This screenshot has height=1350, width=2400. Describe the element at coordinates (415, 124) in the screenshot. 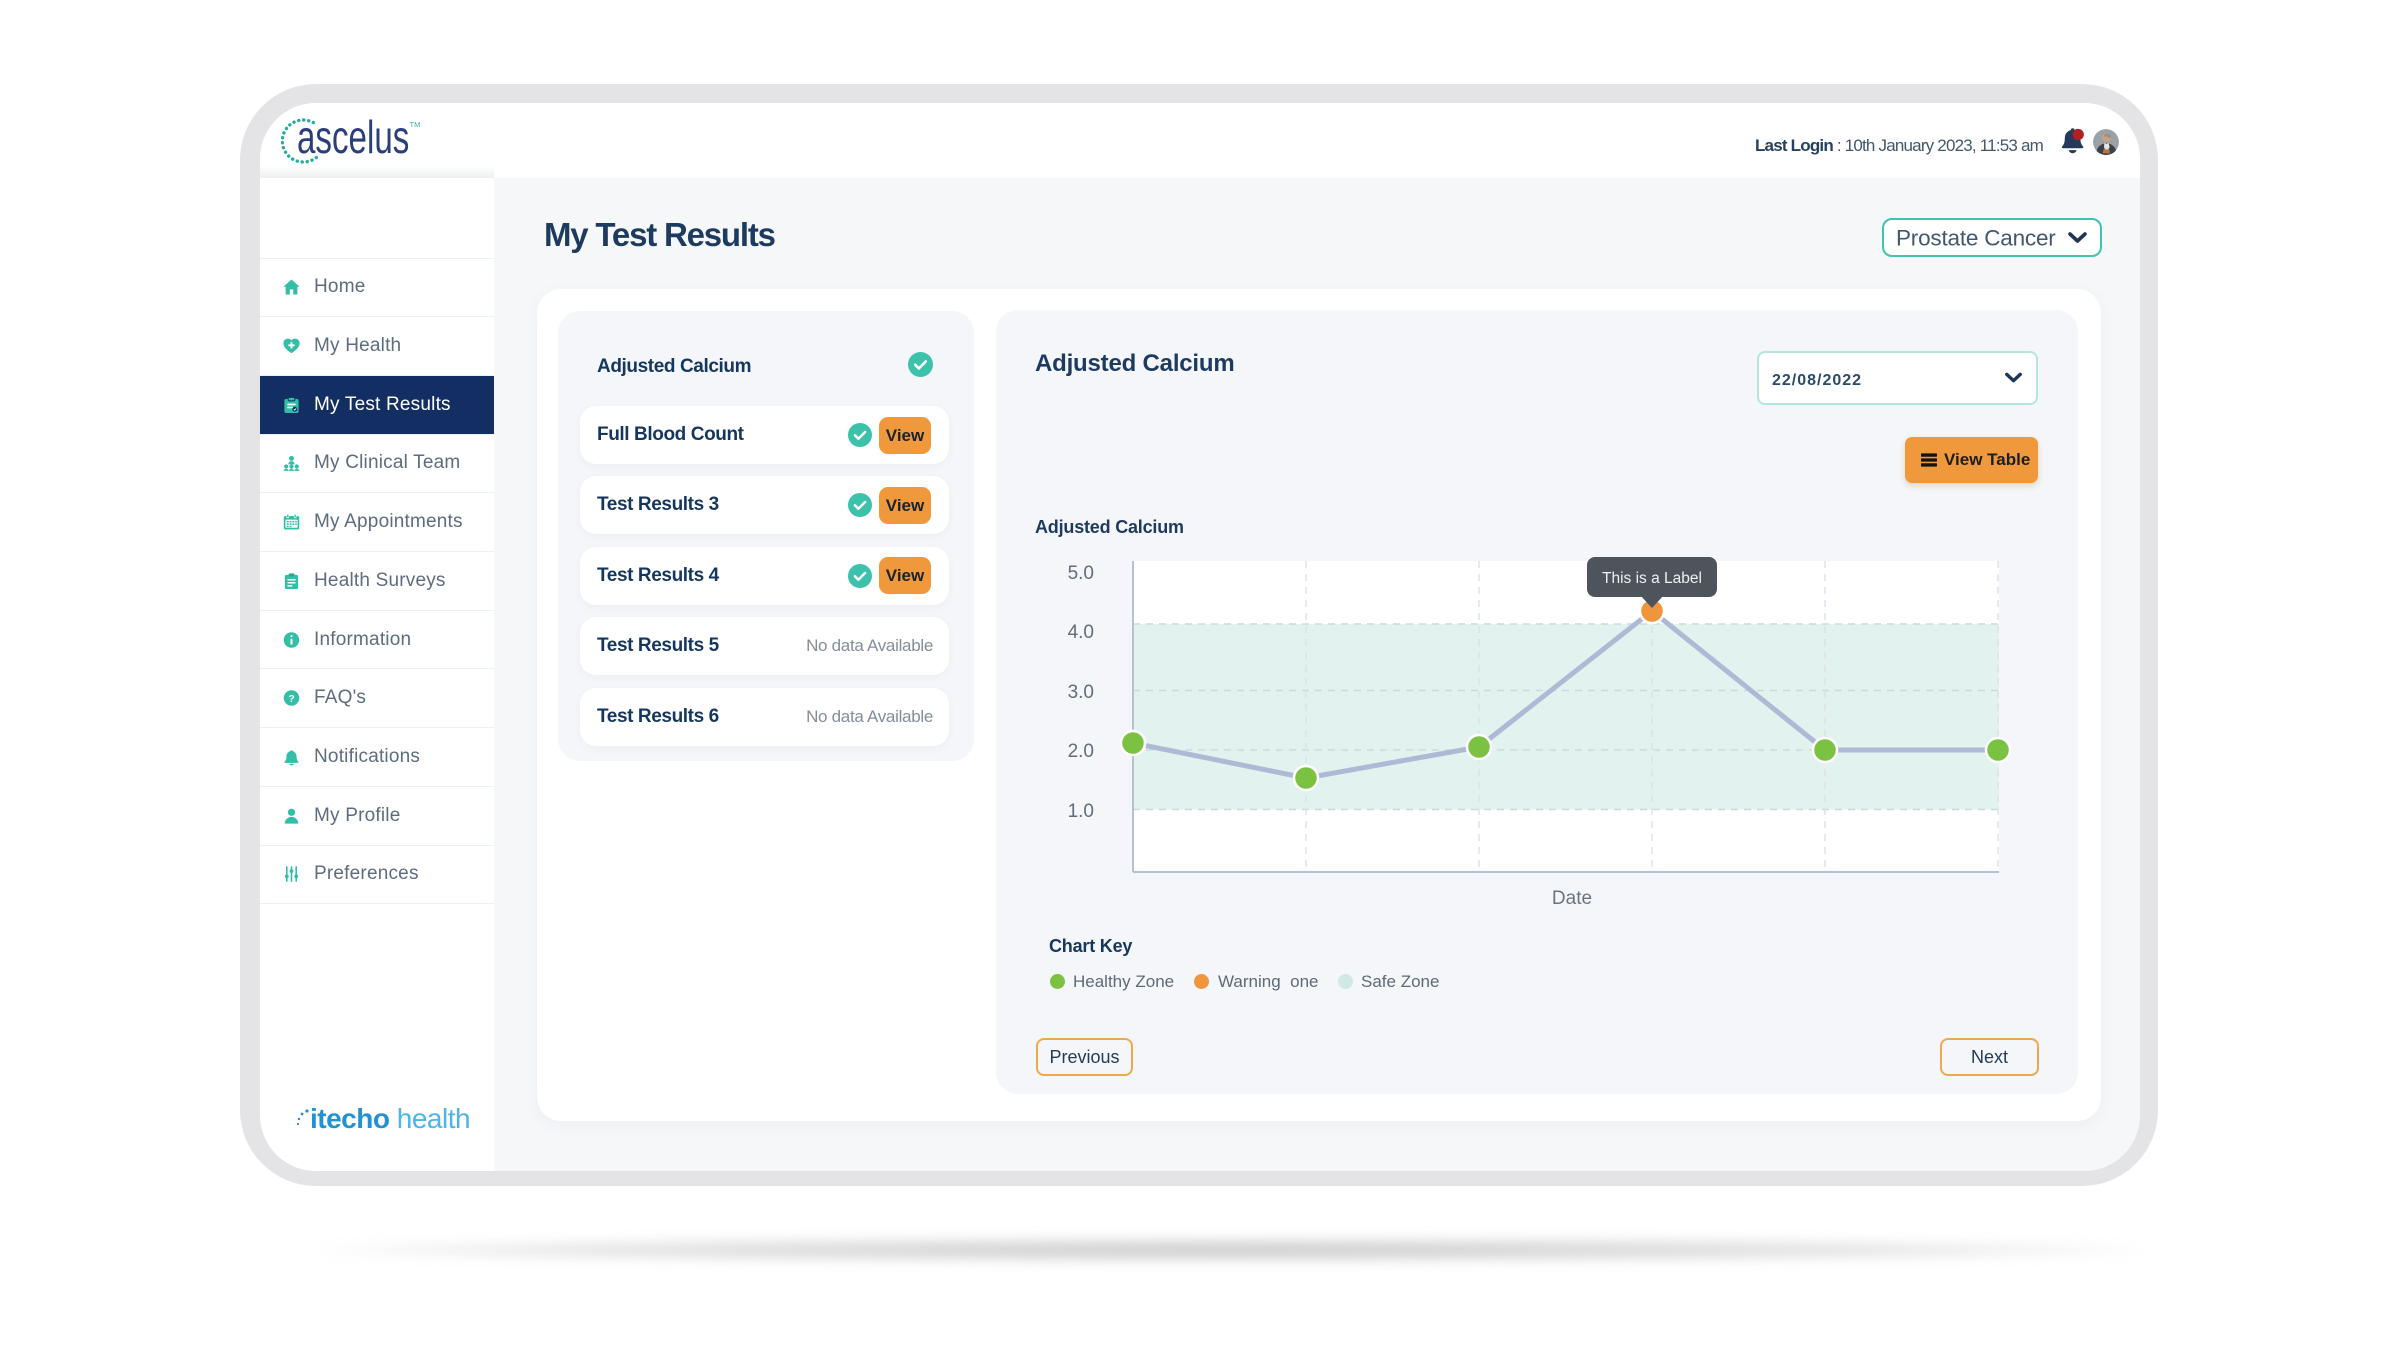

I see `svg-text: TM` at that location.